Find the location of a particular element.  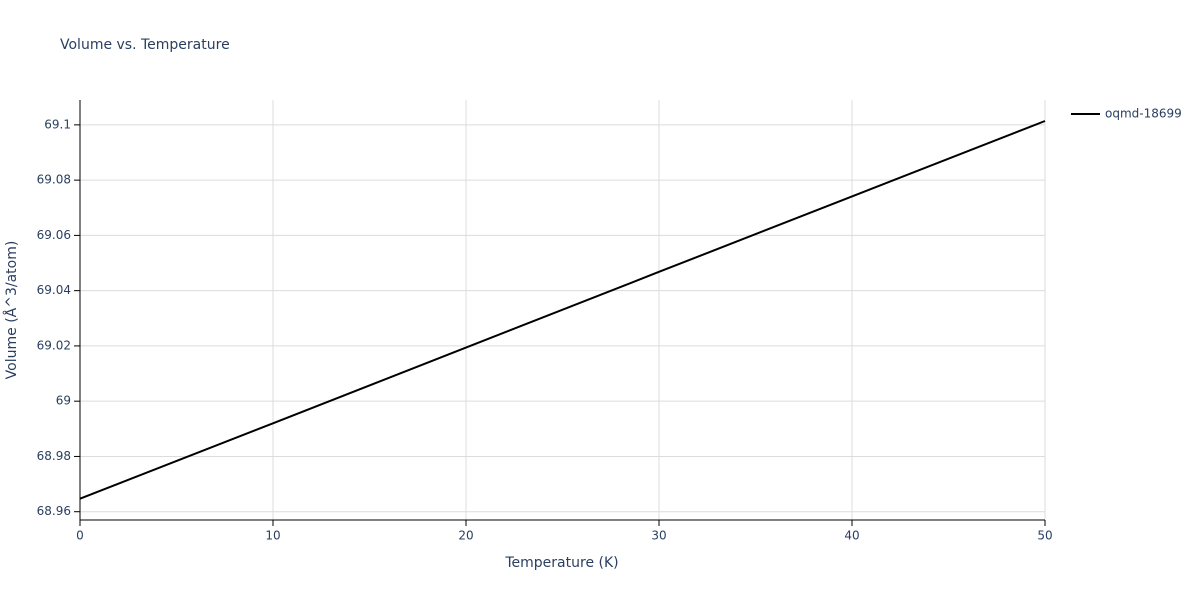

chart-title: Volume vs. Temperature is located at coordinates (145, 45).